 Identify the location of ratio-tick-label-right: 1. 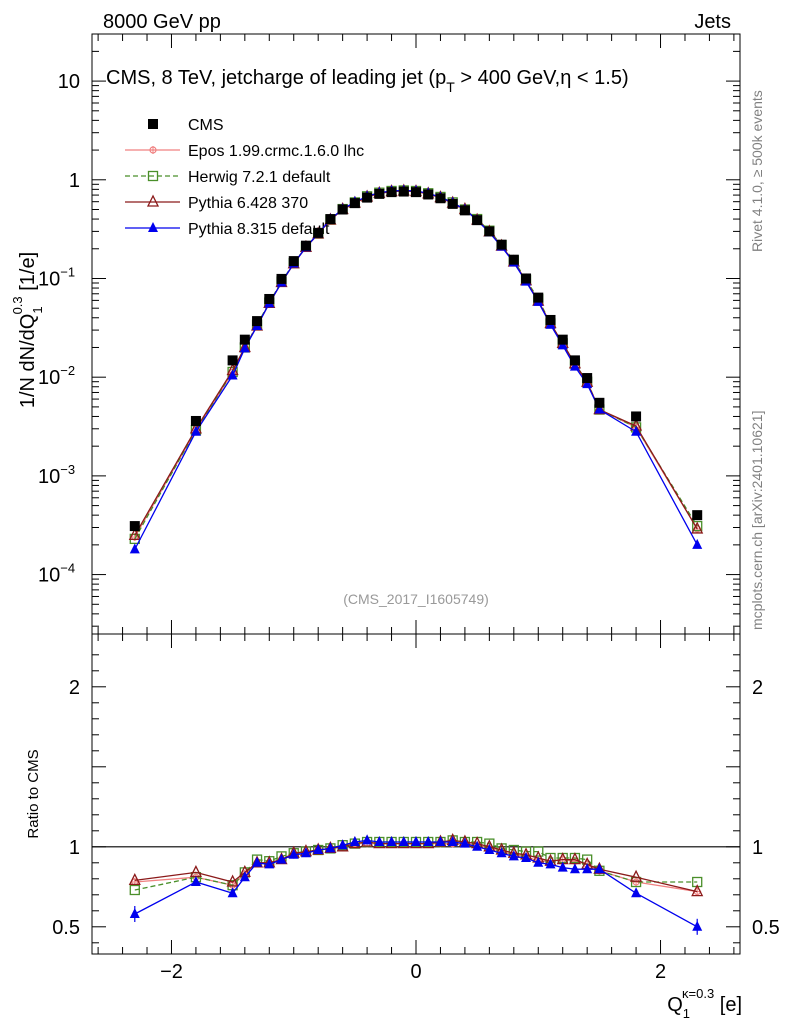
(757, 848).